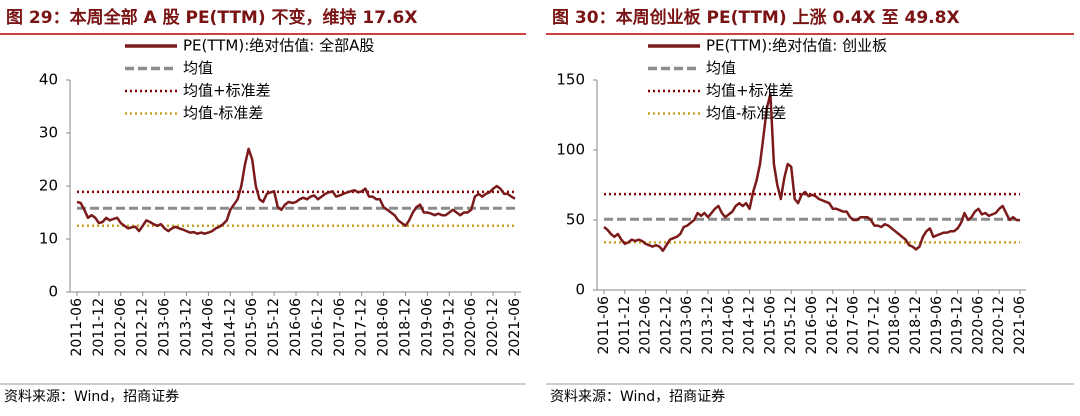  What do you see at coordinates (570, 150) in the screenshot?
I see `y-tick-label: 100` at bounding box center [570, 150].